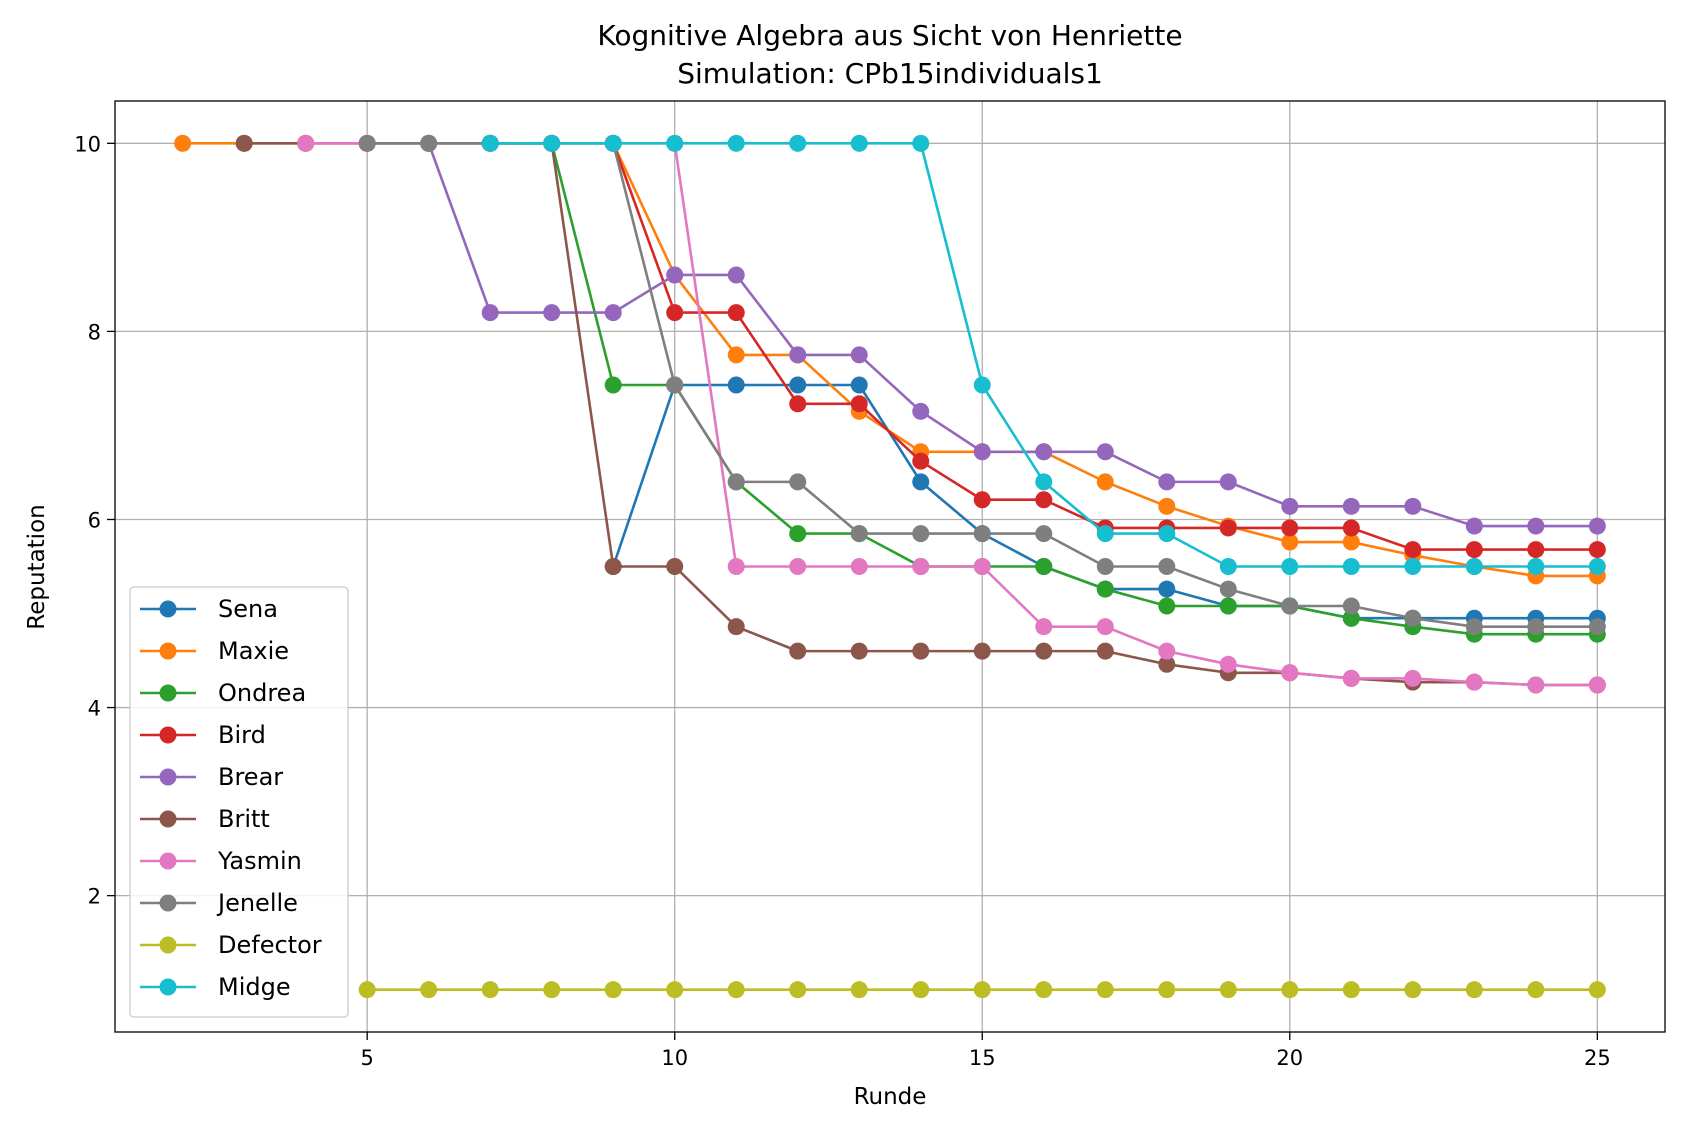 The width and height of the screenshot is (1683, 1131). What do you see at coordinates (94, 897) in the screenshot?
I see `y-tick-label: 2` at bounding box center [94, 897].